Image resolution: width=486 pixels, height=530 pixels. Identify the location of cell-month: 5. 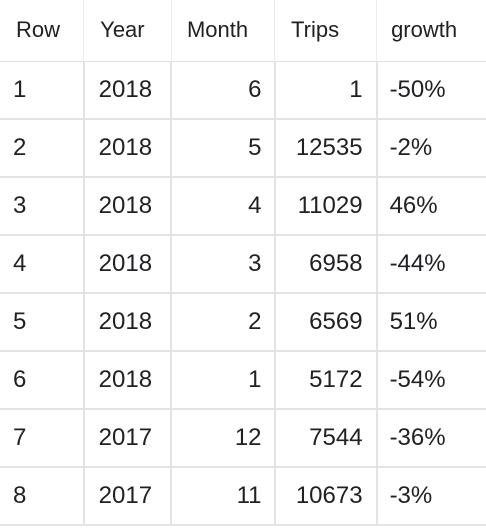
(223, 148).